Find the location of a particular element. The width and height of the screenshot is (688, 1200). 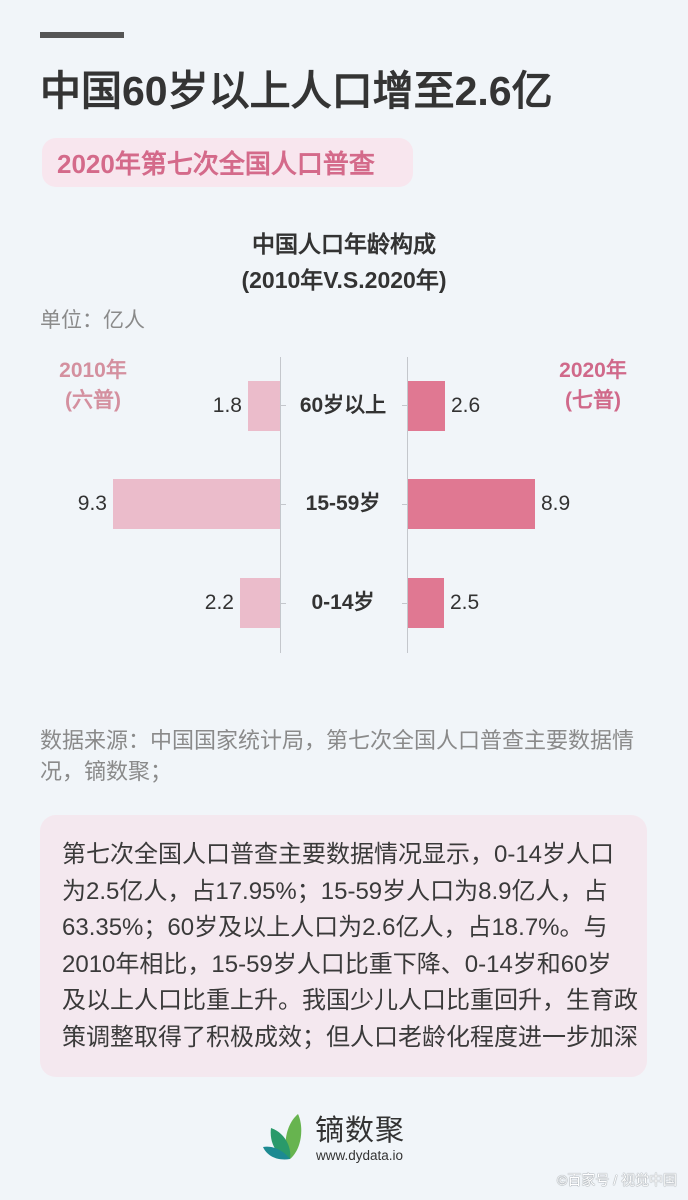

source-line: 数据来源：中国国家统计局，第七次全国人口普查主要数据情 is located at coordinates (337, 740).